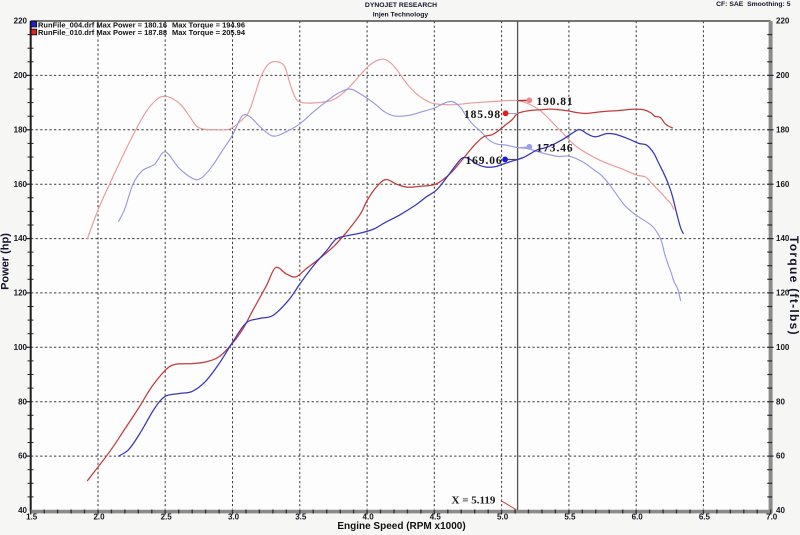  What do you see at coordinates (32, 516) in the screenshot?
I see `svg-text: 1.5` at bounding box center [32, 516].